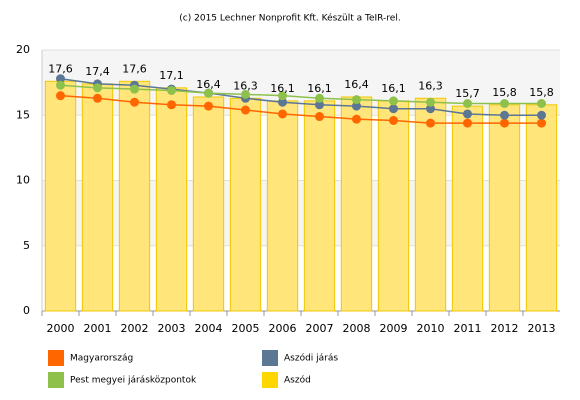 The width and height of the screenshot is (580, 400). I want to click on y-tick-label: 5, so click(26, 245).